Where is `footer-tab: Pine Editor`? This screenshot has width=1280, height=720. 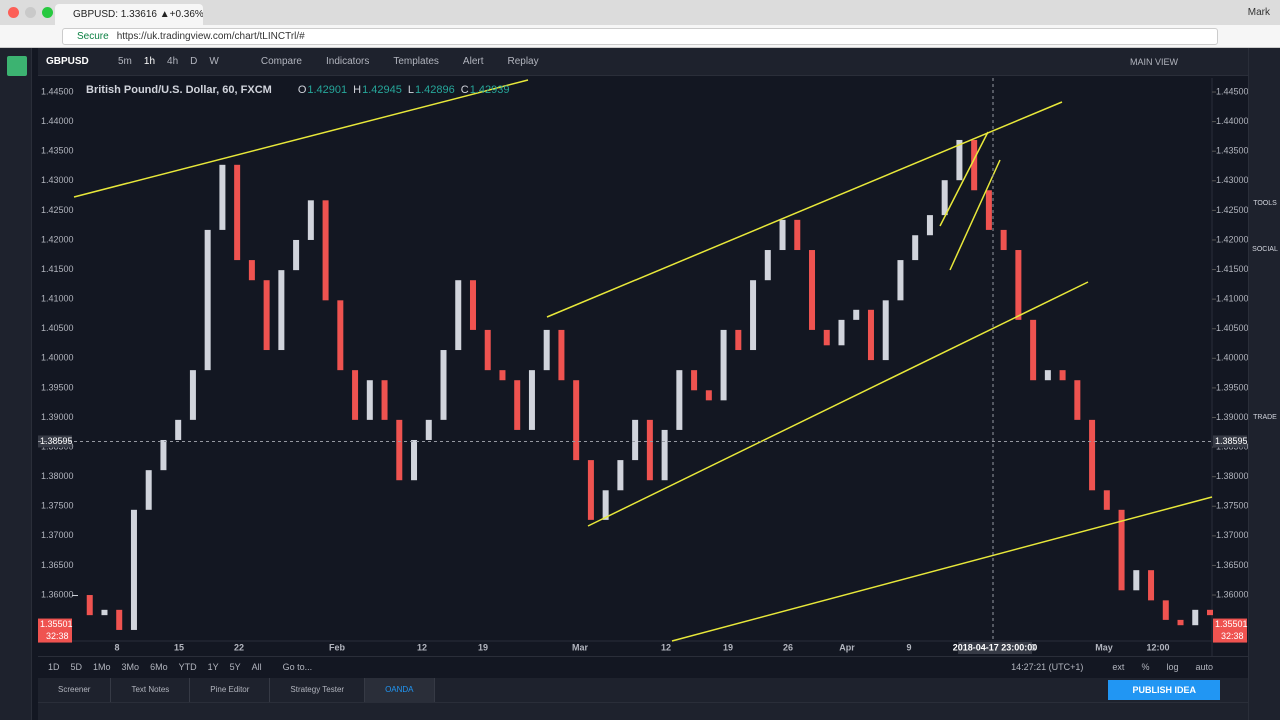
footer-tab: Pine Editor is located at coordinates (230, 690).